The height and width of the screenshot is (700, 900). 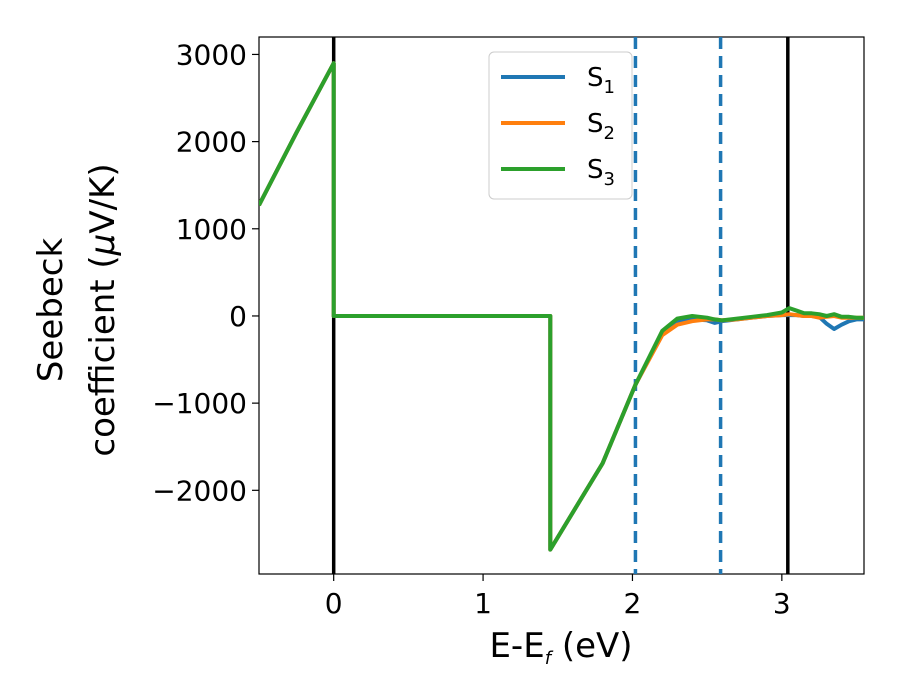 I want to click on x-tick-label: 3, so click(x=782, y=603).